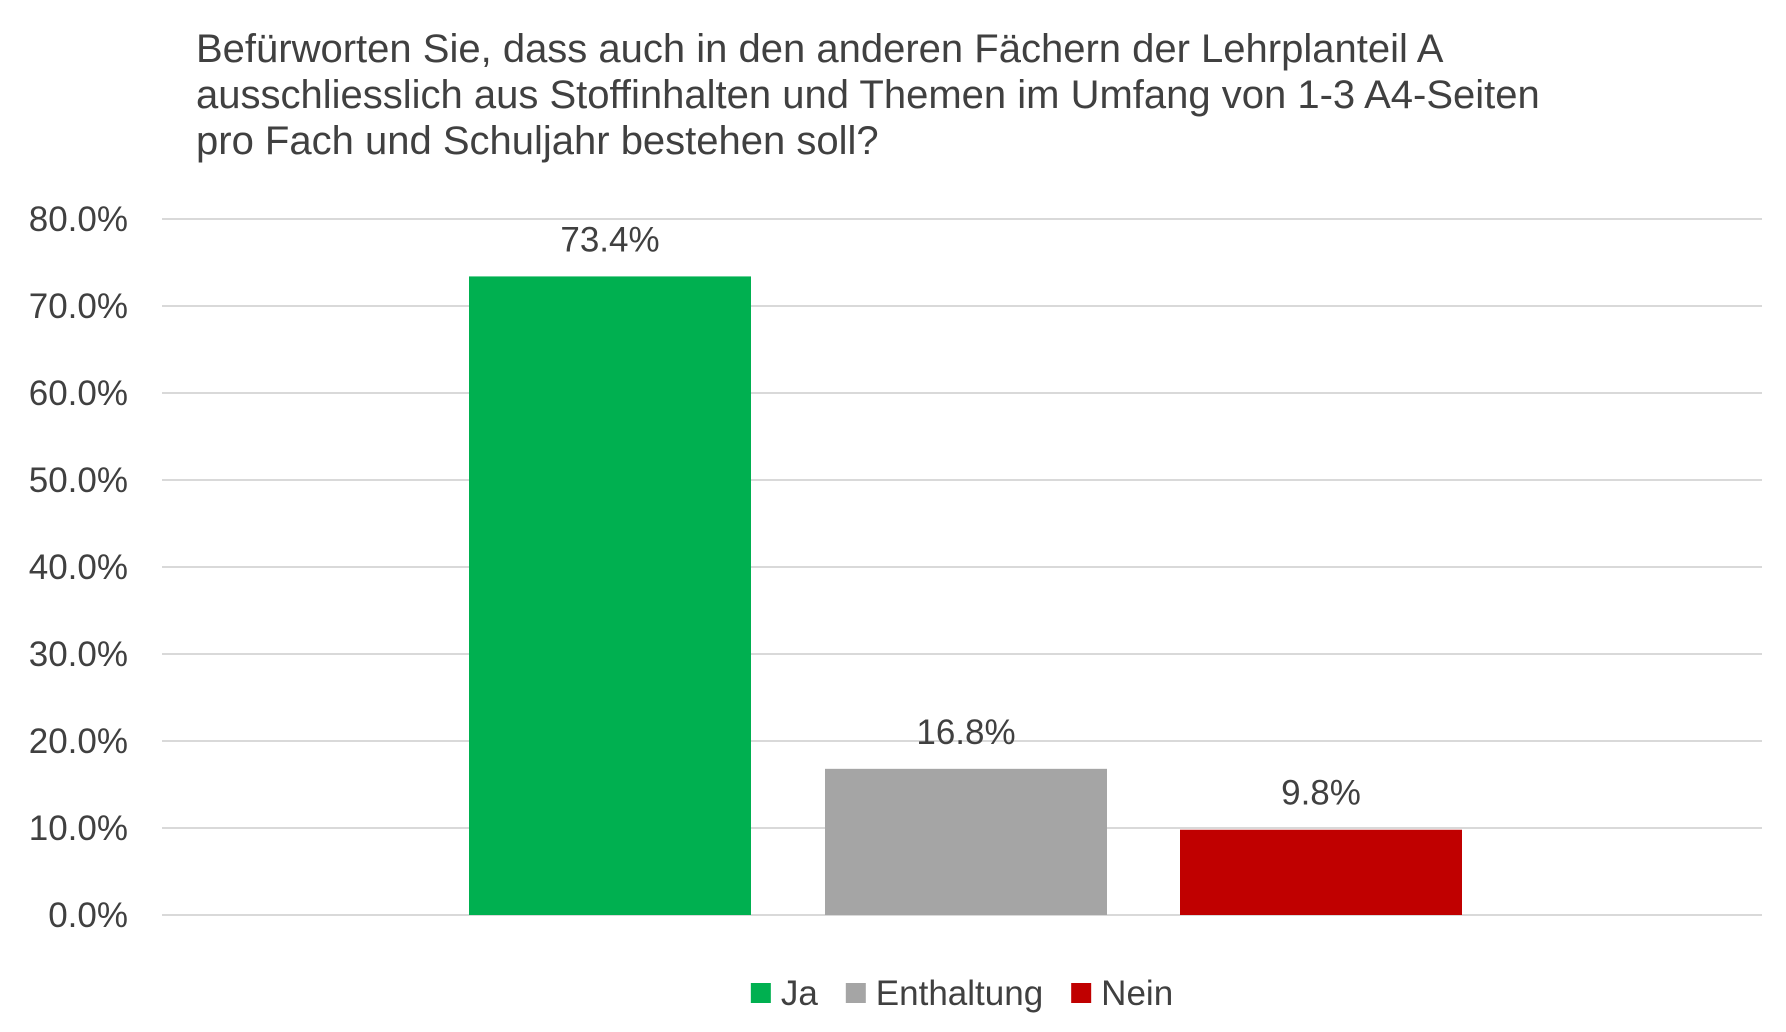  What do you see at coordinates (1321, 793) in the screenshot?
I see `data-label: 9.8%` at bounding box center [1321, 793].